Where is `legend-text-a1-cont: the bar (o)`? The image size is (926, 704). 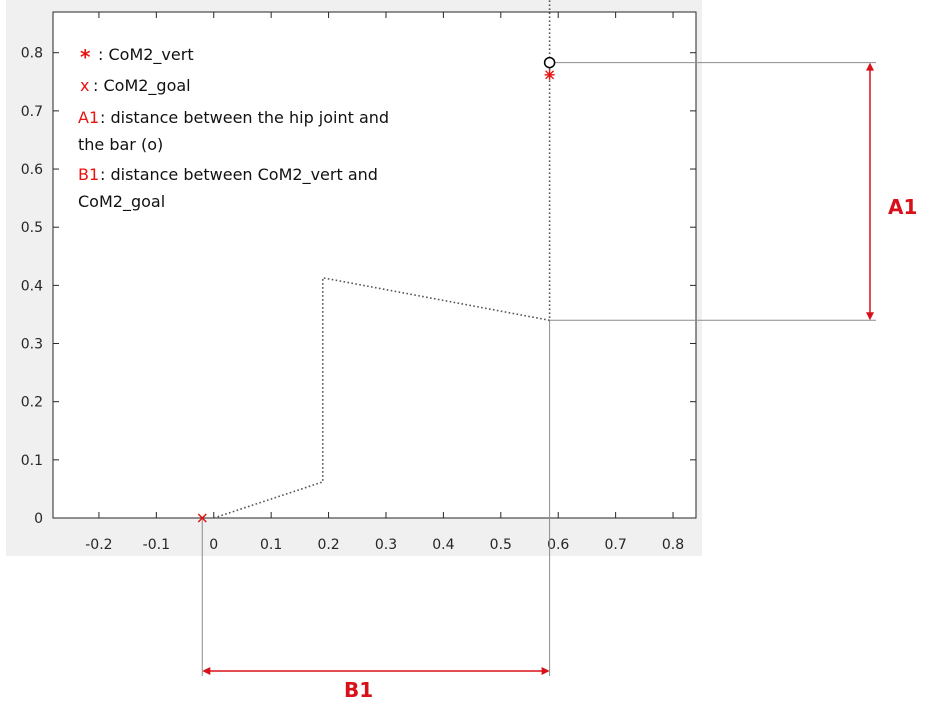
legend-text-a1-cont: the bar (o) is located at coordinates (120, 144).